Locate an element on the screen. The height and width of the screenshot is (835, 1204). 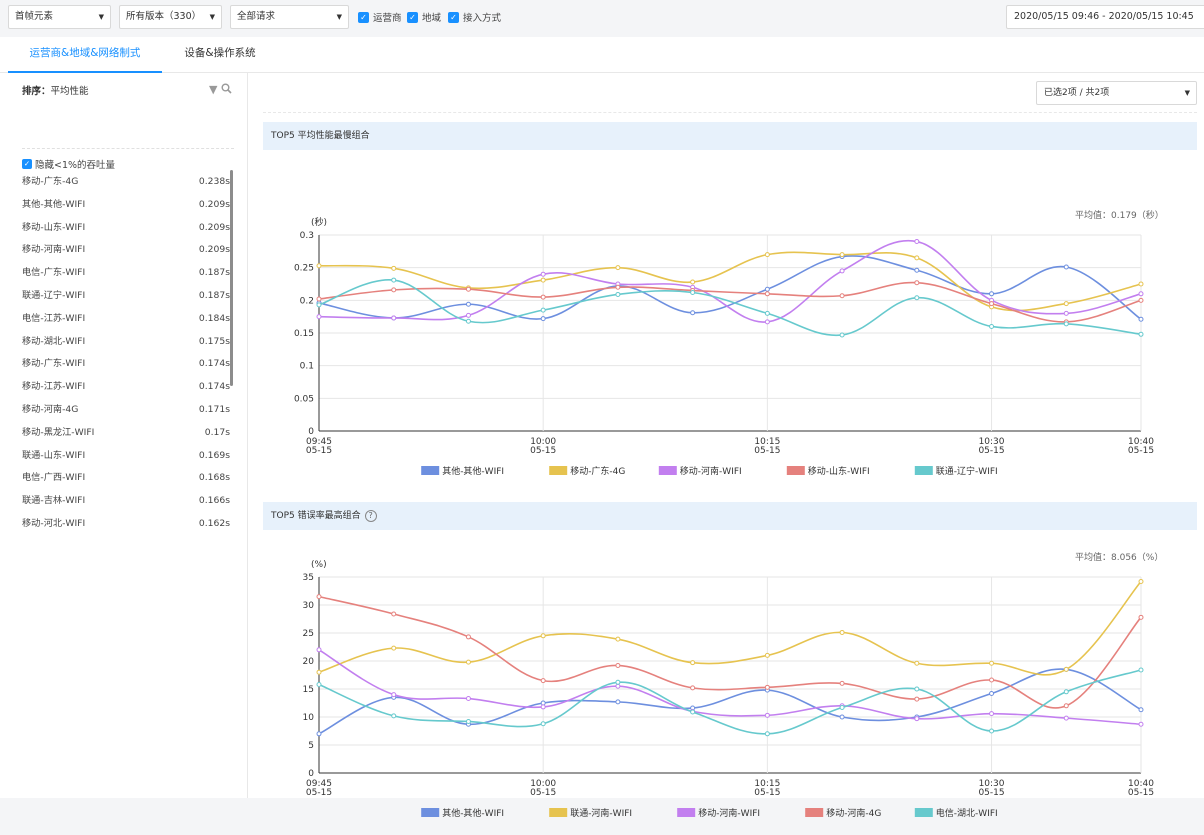
ranking-item-name: 移动-广东-4G is located at coordinates (50, 181).